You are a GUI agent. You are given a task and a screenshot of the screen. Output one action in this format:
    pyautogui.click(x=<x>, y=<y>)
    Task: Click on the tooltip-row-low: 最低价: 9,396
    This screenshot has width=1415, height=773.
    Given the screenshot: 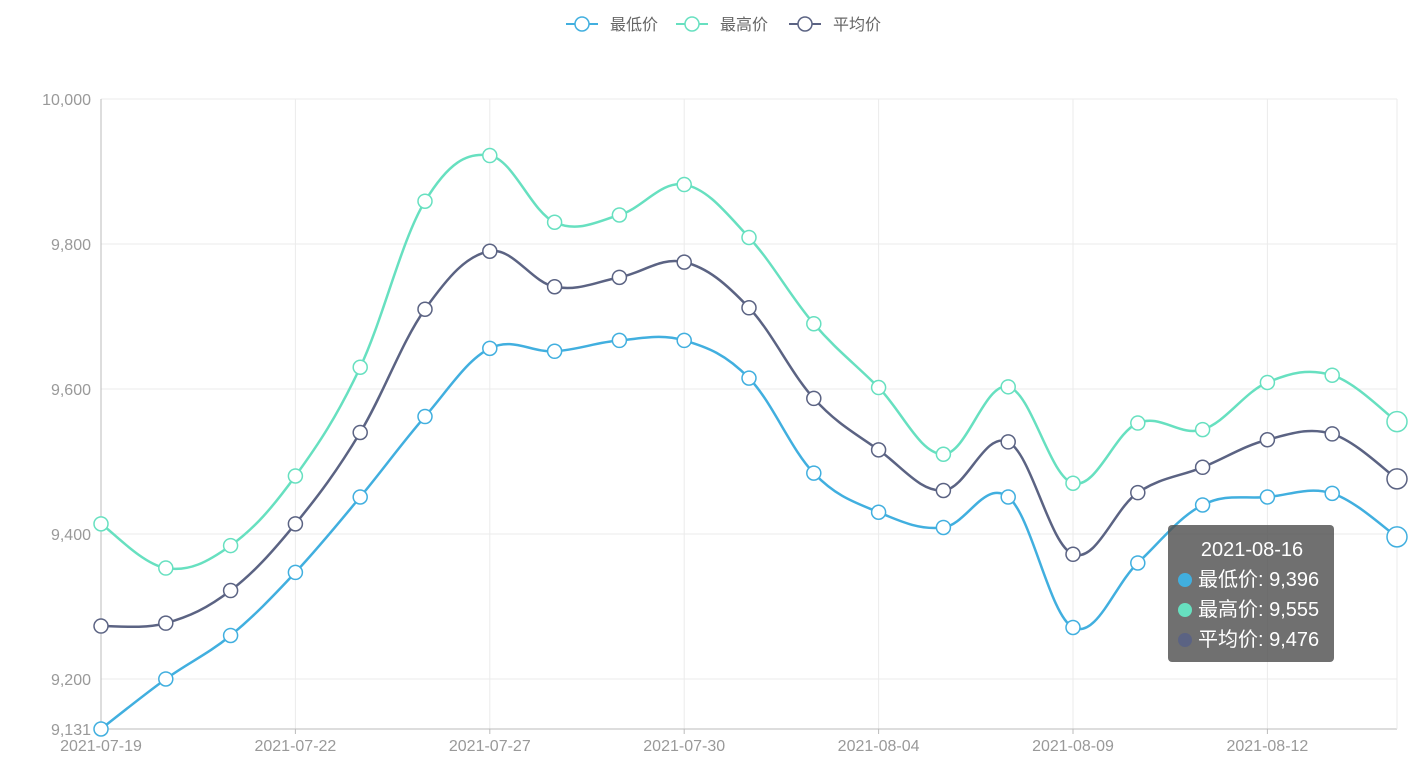 What is the action you would take?
    pyautogui.click(x=1252, y=580)
    